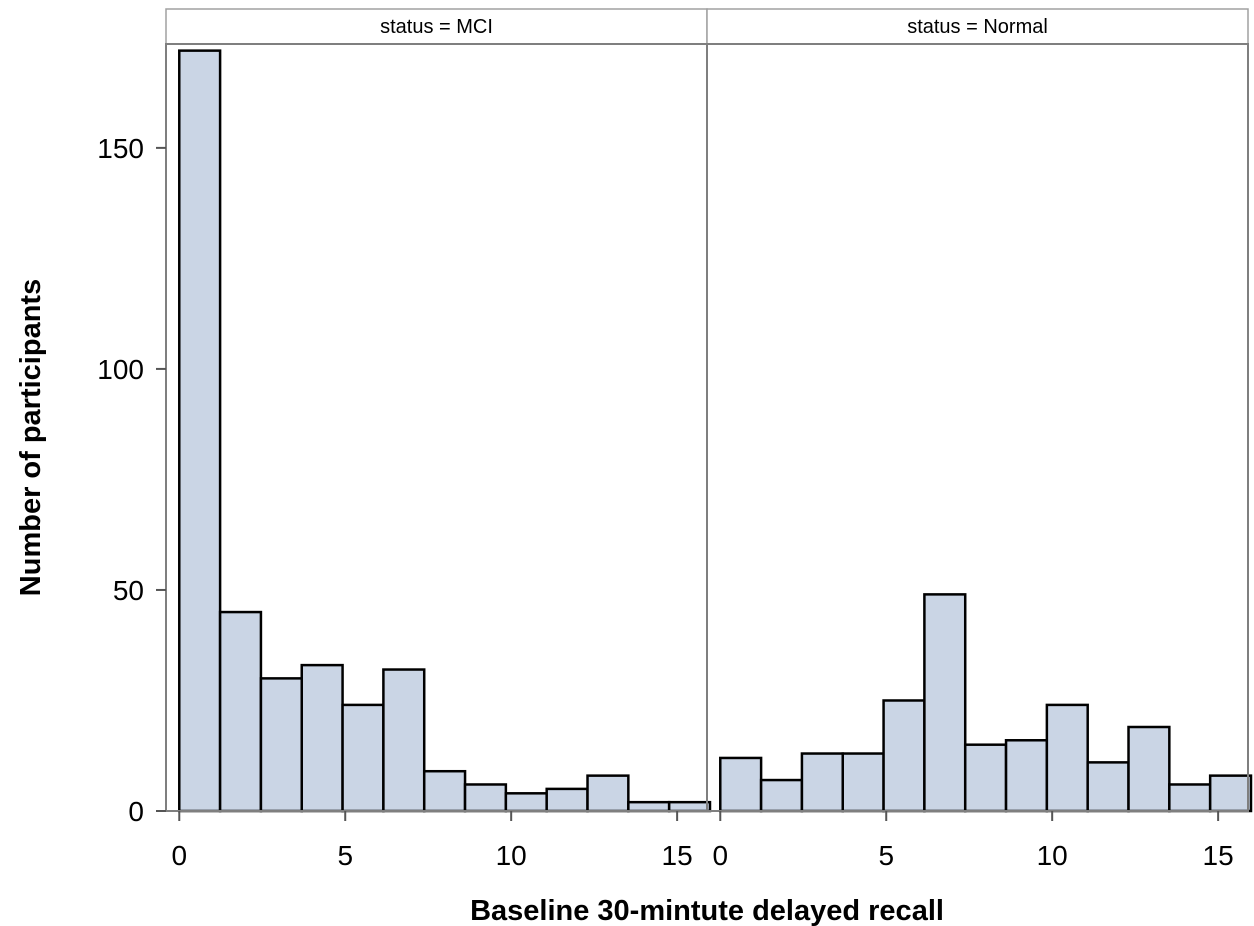 This screenshot has height=926, width=1254. I want to click on panel-strip, so click(436, 26).